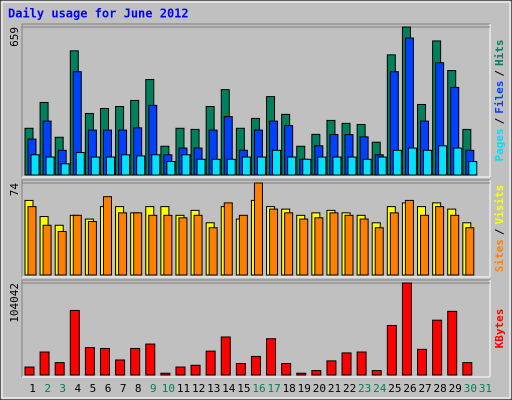  Describe the element at coordinates (168, 388) in the screenshot. I see `x-tick-label: 10` at that location.